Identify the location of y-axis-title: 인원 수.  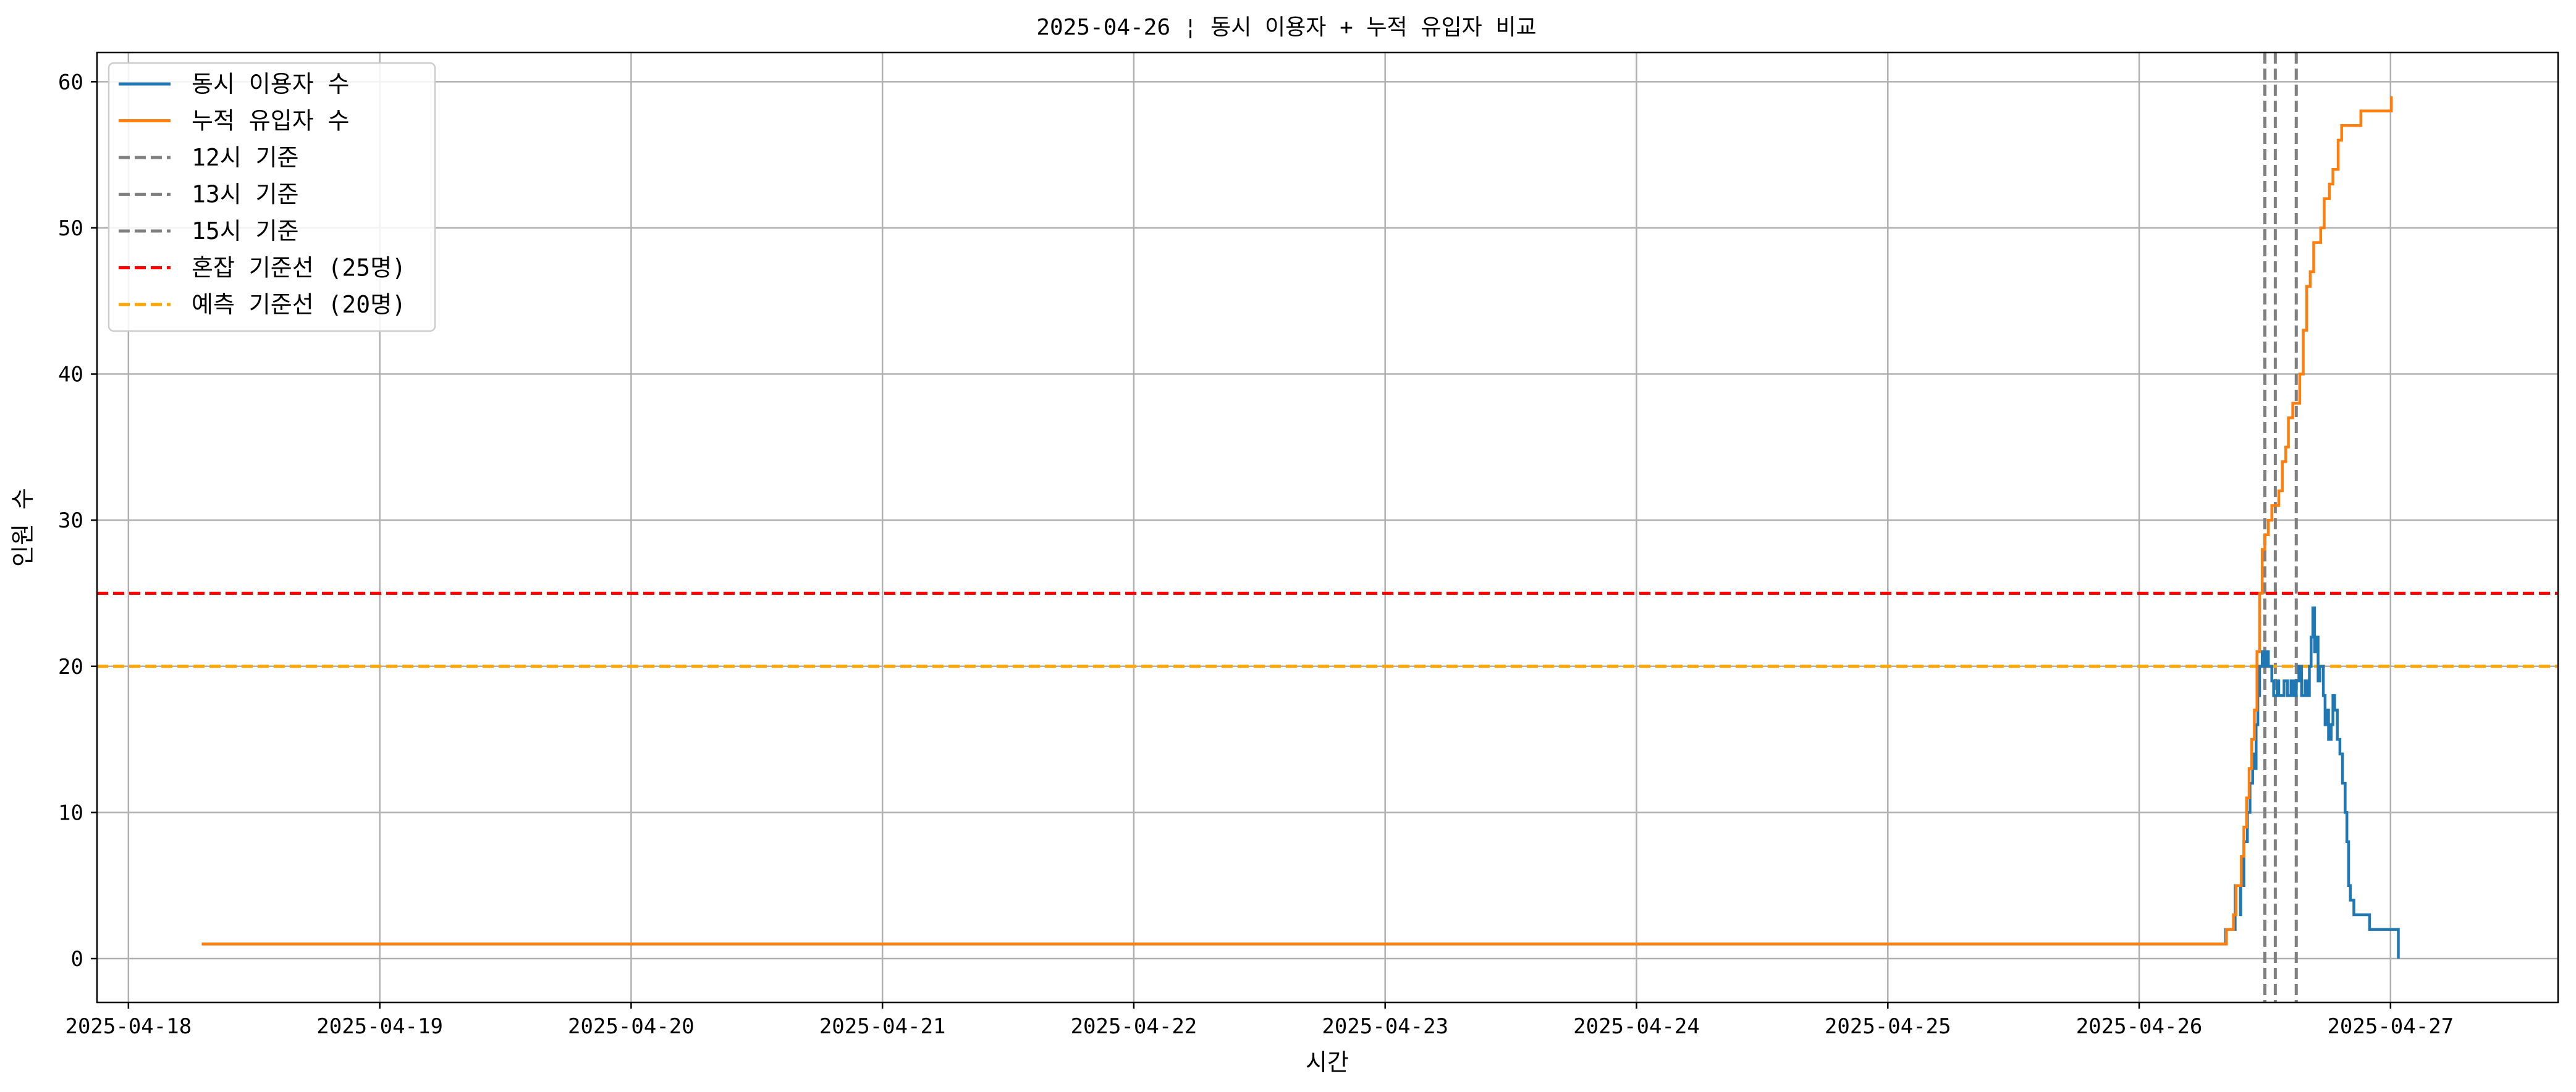
(22, 527).